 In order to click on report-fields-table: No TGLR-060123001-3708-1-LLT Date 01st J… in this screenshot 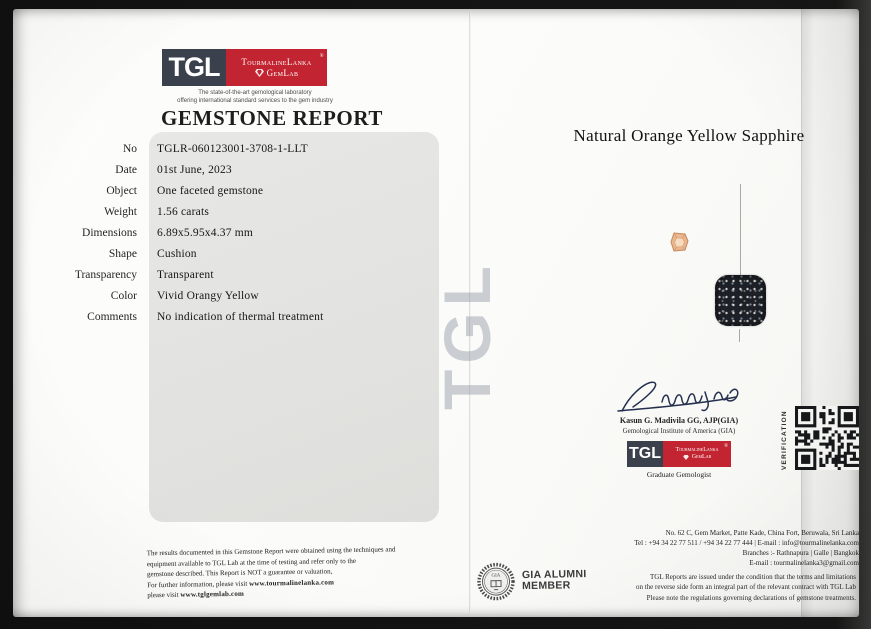, I will do `click(243, 233)`.